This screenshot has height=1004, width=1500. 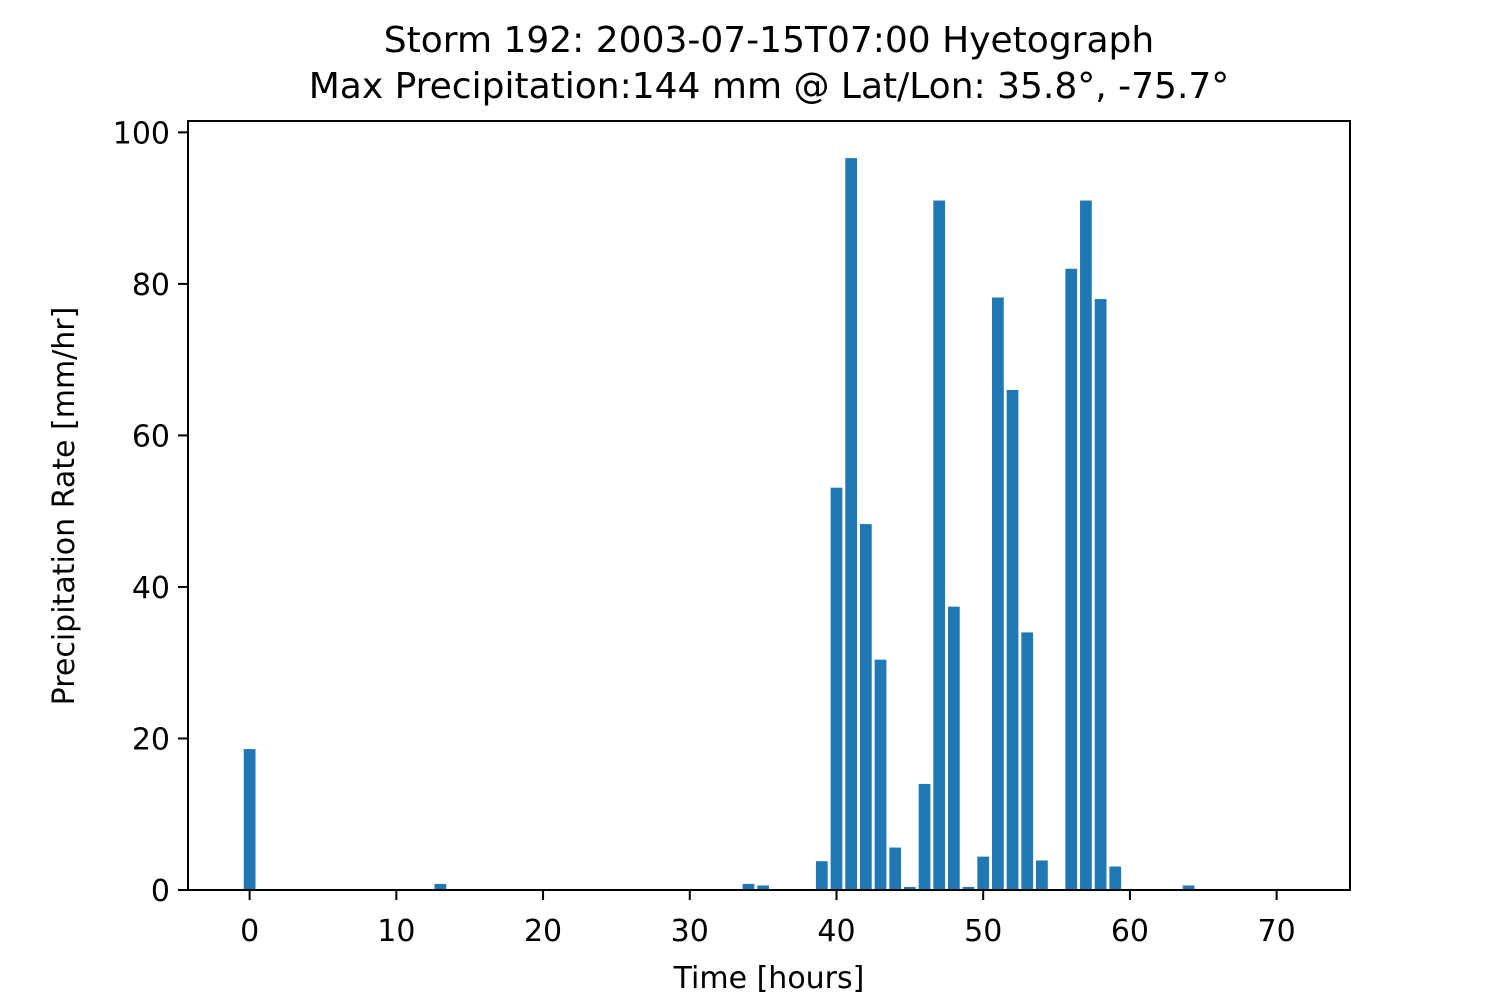 I want to click on x-tick-label: 30, so click(x=690, y=931).